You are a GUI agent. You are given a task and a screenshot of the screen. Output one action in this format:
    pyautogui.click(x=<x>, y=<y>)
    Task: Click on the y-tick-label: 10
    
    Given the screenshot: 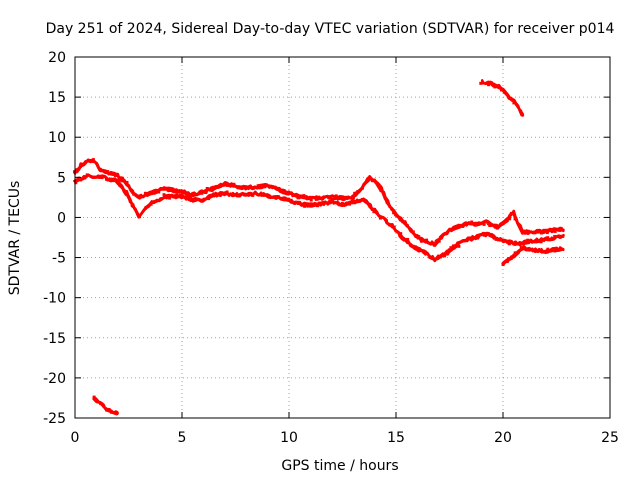 What is the action you would take?
    pyautogui.click(x=57, y=138)
    